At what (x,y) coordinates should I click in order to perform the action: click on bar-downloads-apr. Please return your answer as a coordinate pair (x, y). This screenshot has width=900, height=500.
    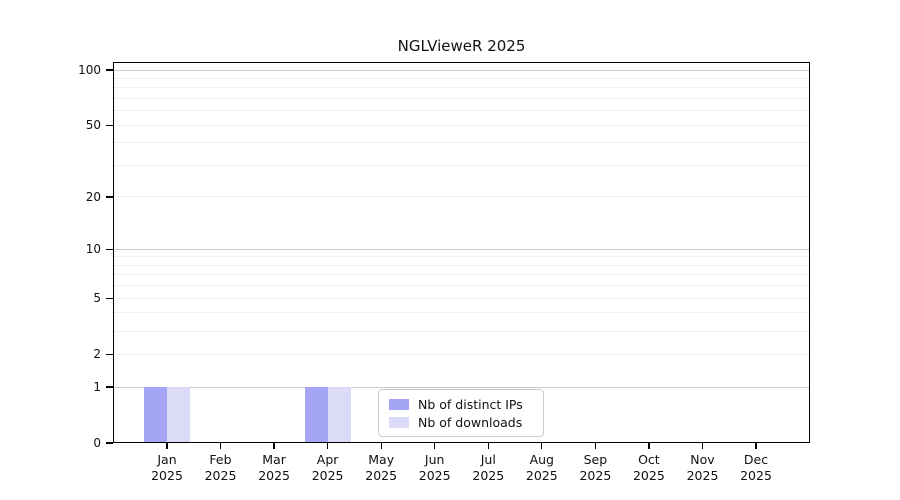
    Looking at the image, I should click on (339, 415).